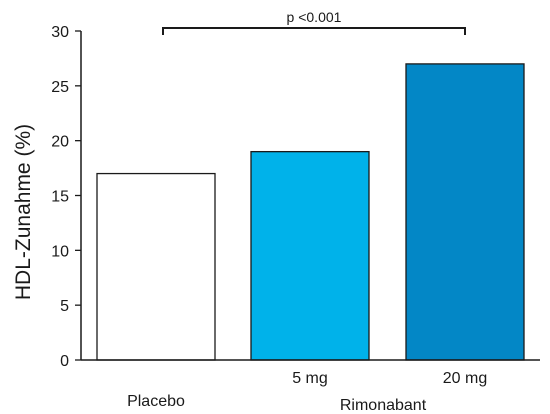 This screenshot has height=414, width=550. I want to click on y-tick-label: 0, so click(64, 361).